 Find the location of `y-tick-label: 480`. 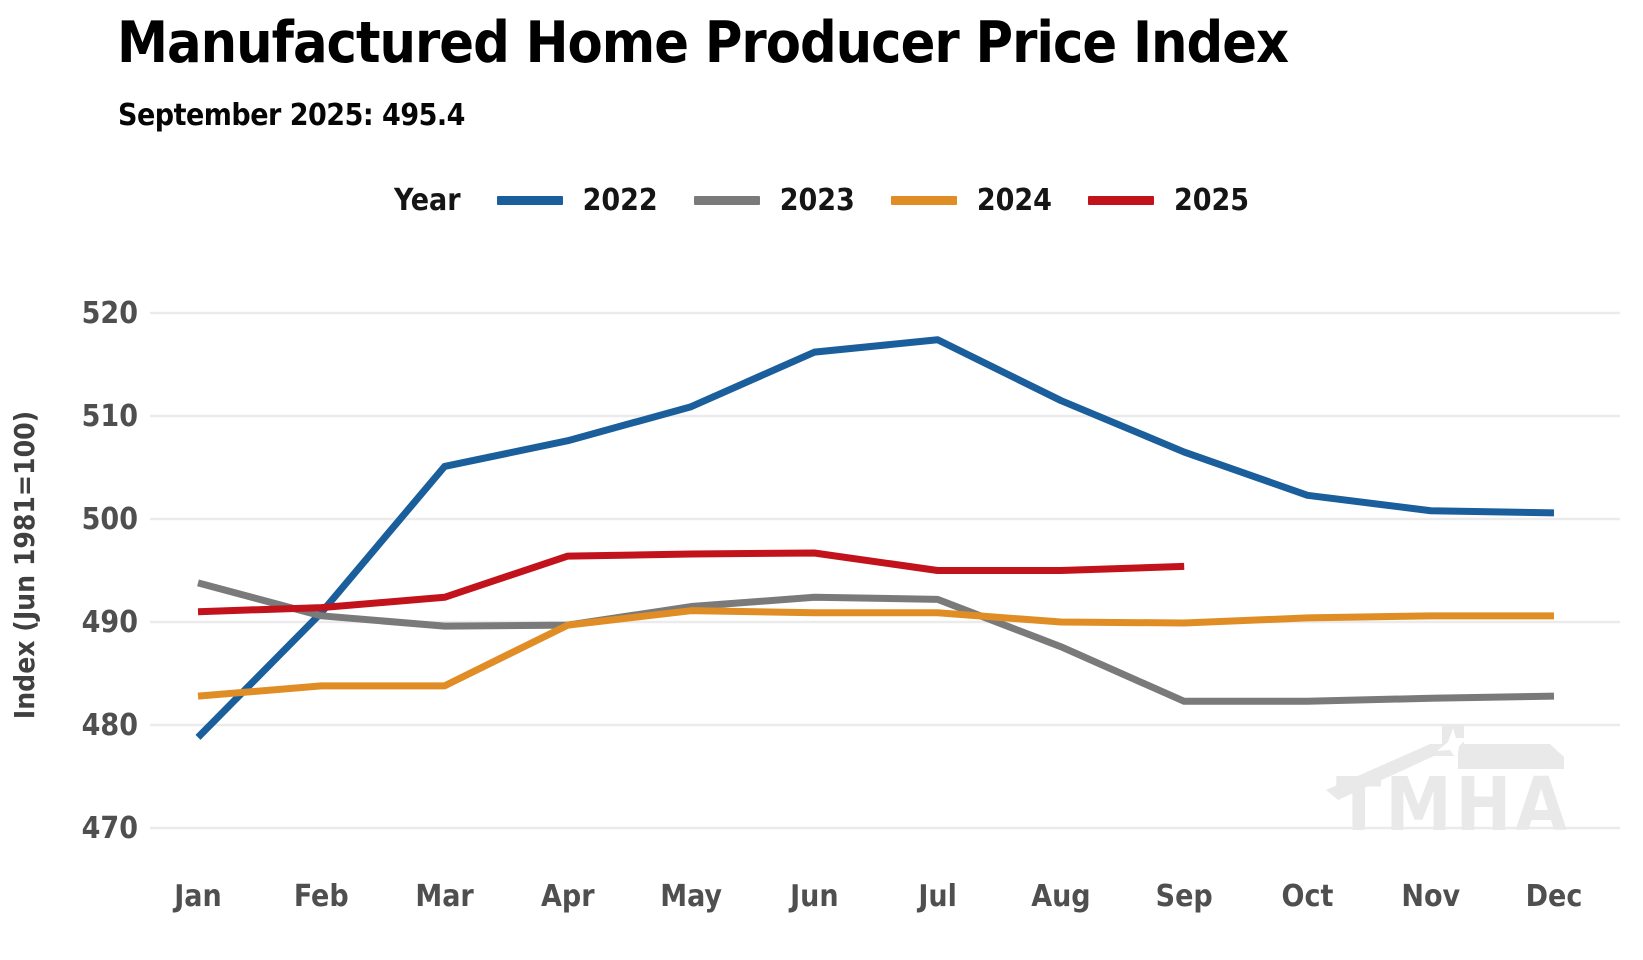

y-tick-label: 480 is located at coordinates (110, 725).